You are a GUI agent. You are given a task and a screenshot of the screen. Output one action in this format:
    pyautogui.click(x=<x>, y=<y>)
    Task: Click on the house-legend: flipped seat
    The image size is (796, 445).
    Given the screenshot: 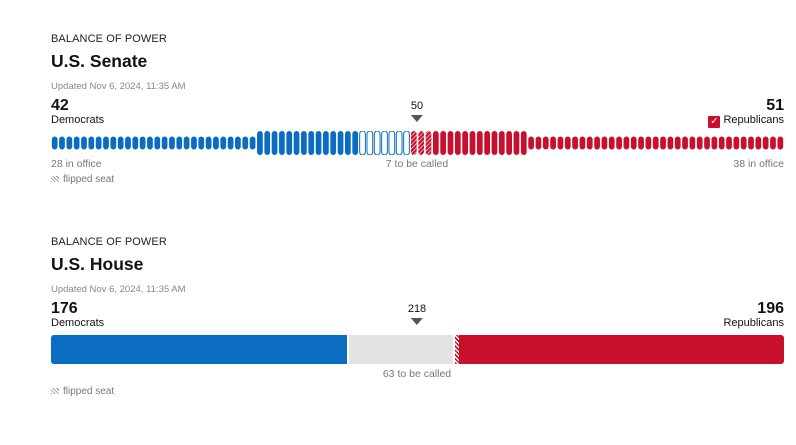 What is the action you would take?
    pyautogui.click(x=417, y=391)
    